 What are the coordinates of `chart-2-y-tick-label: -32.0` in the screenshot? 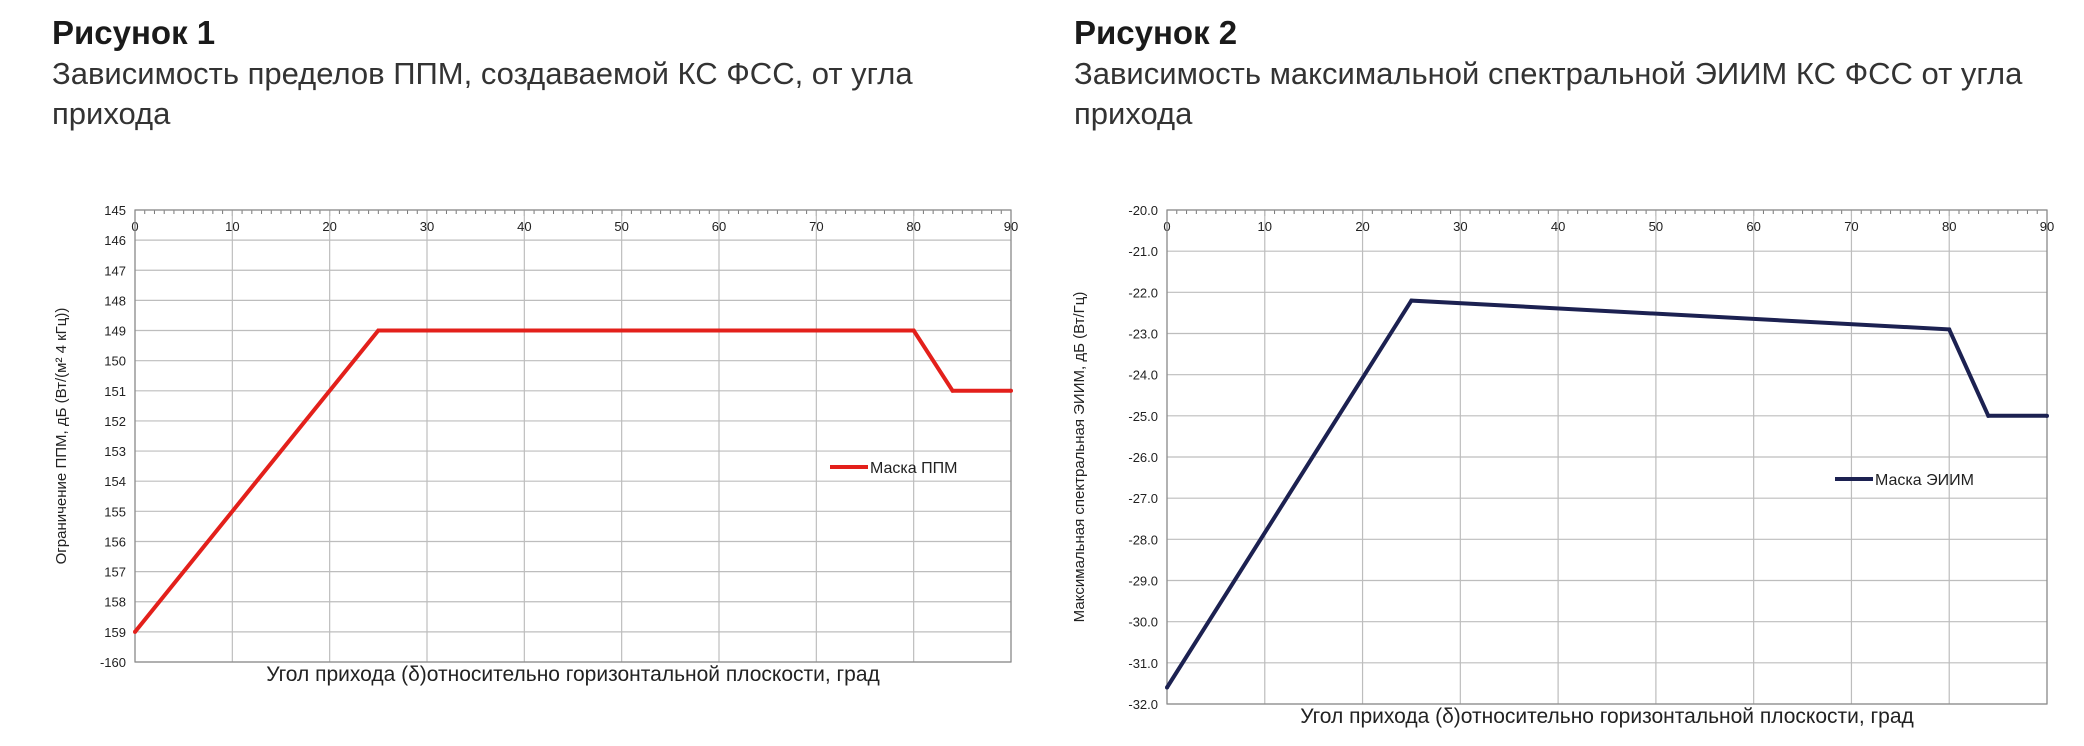 It's located at (1143, 704).